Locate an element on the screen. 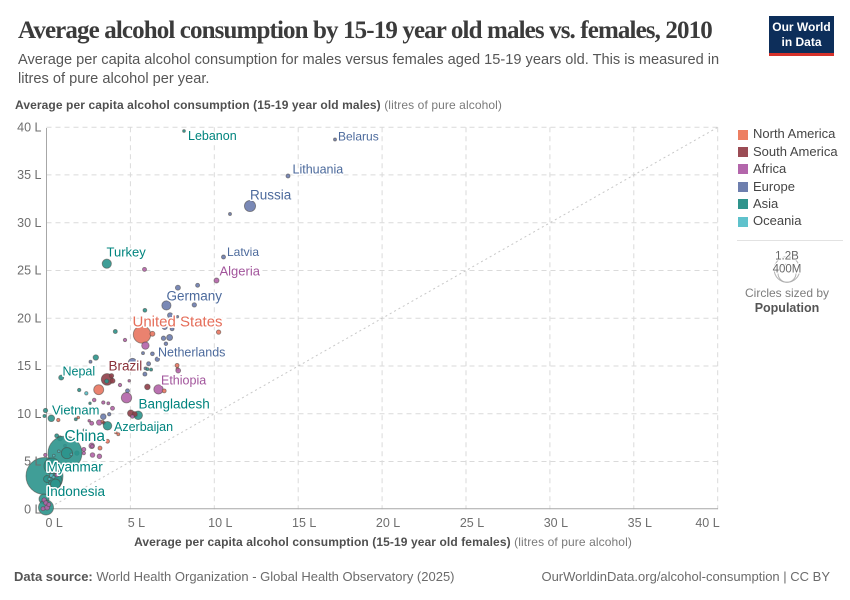  svg-text: Turkey is located at coordinates (127, 252).